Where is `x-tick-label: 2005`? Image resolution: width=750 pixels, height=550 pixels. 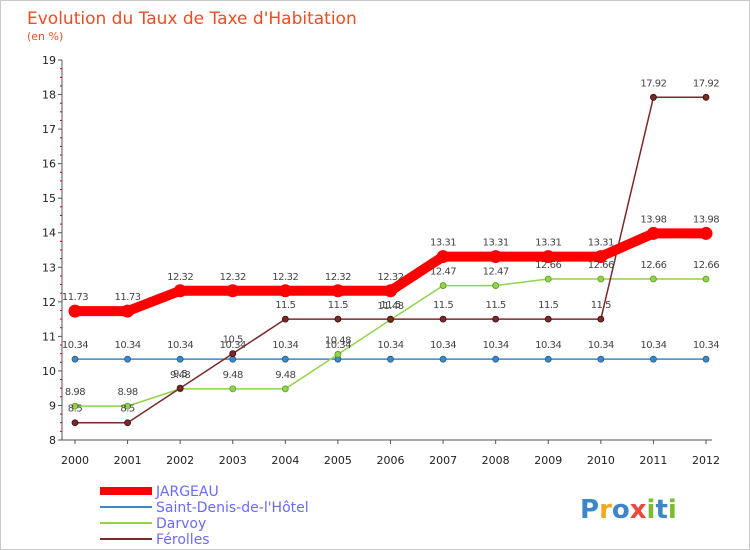
x-tick-label: 2005 is located at coordinates (338, 460).